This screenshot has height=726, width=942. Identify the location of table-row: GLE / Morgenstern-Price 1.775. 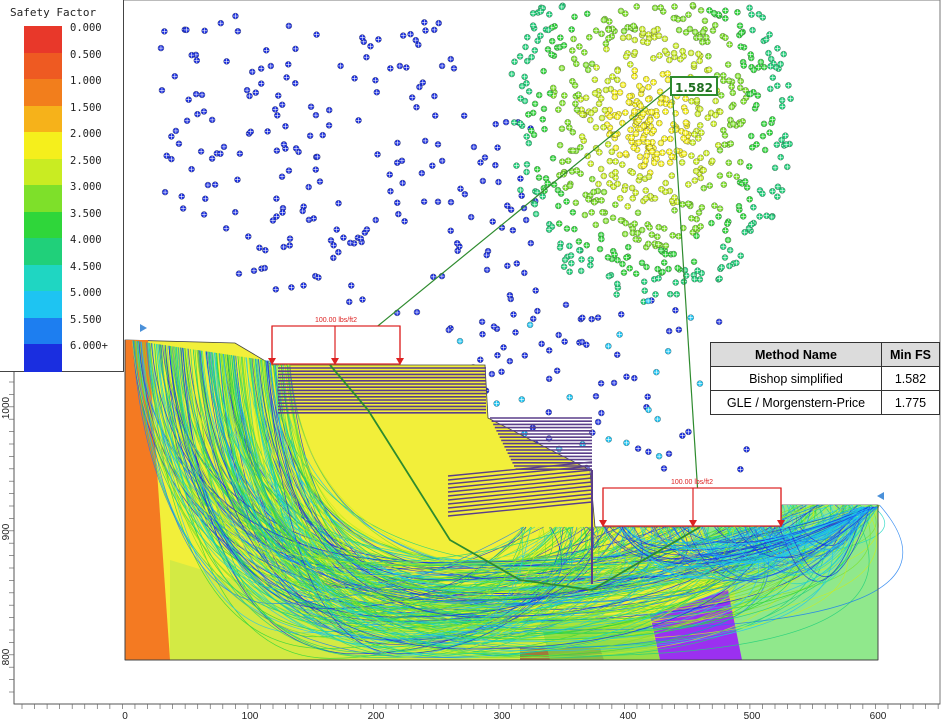
(825, 402).